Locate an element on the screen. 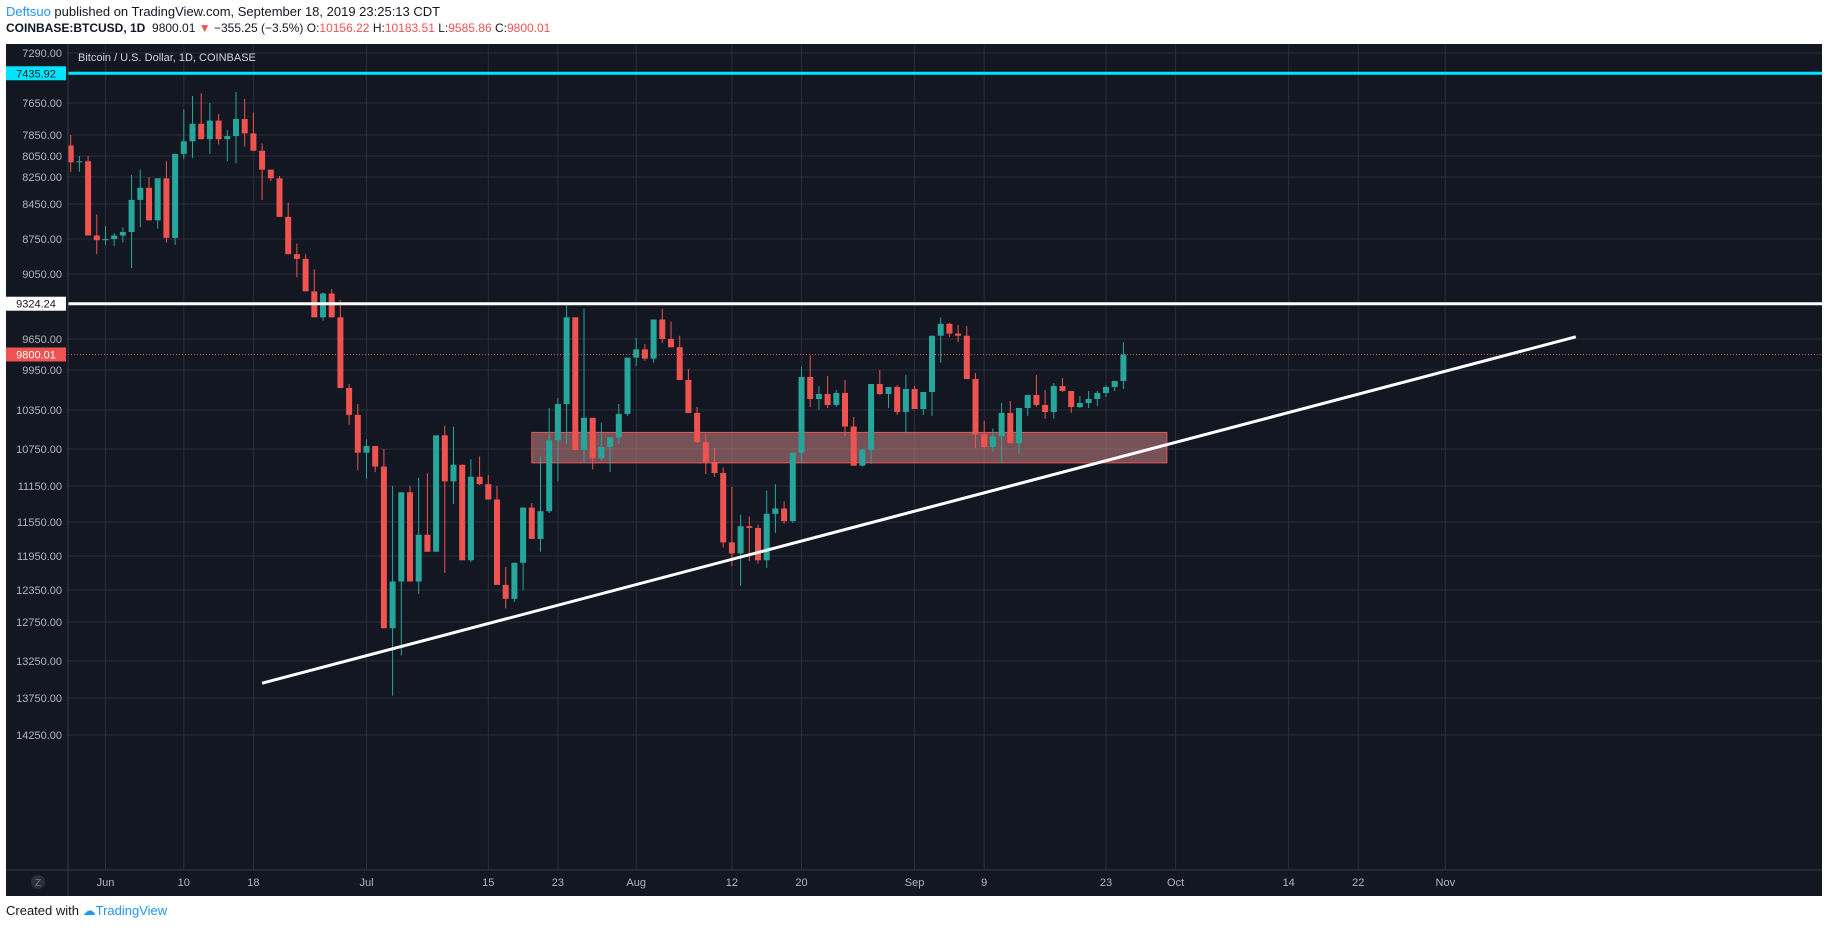 This screenshot has width=1828, height=930. tradingview-link: TradingView is located at coordinates (131, 910).